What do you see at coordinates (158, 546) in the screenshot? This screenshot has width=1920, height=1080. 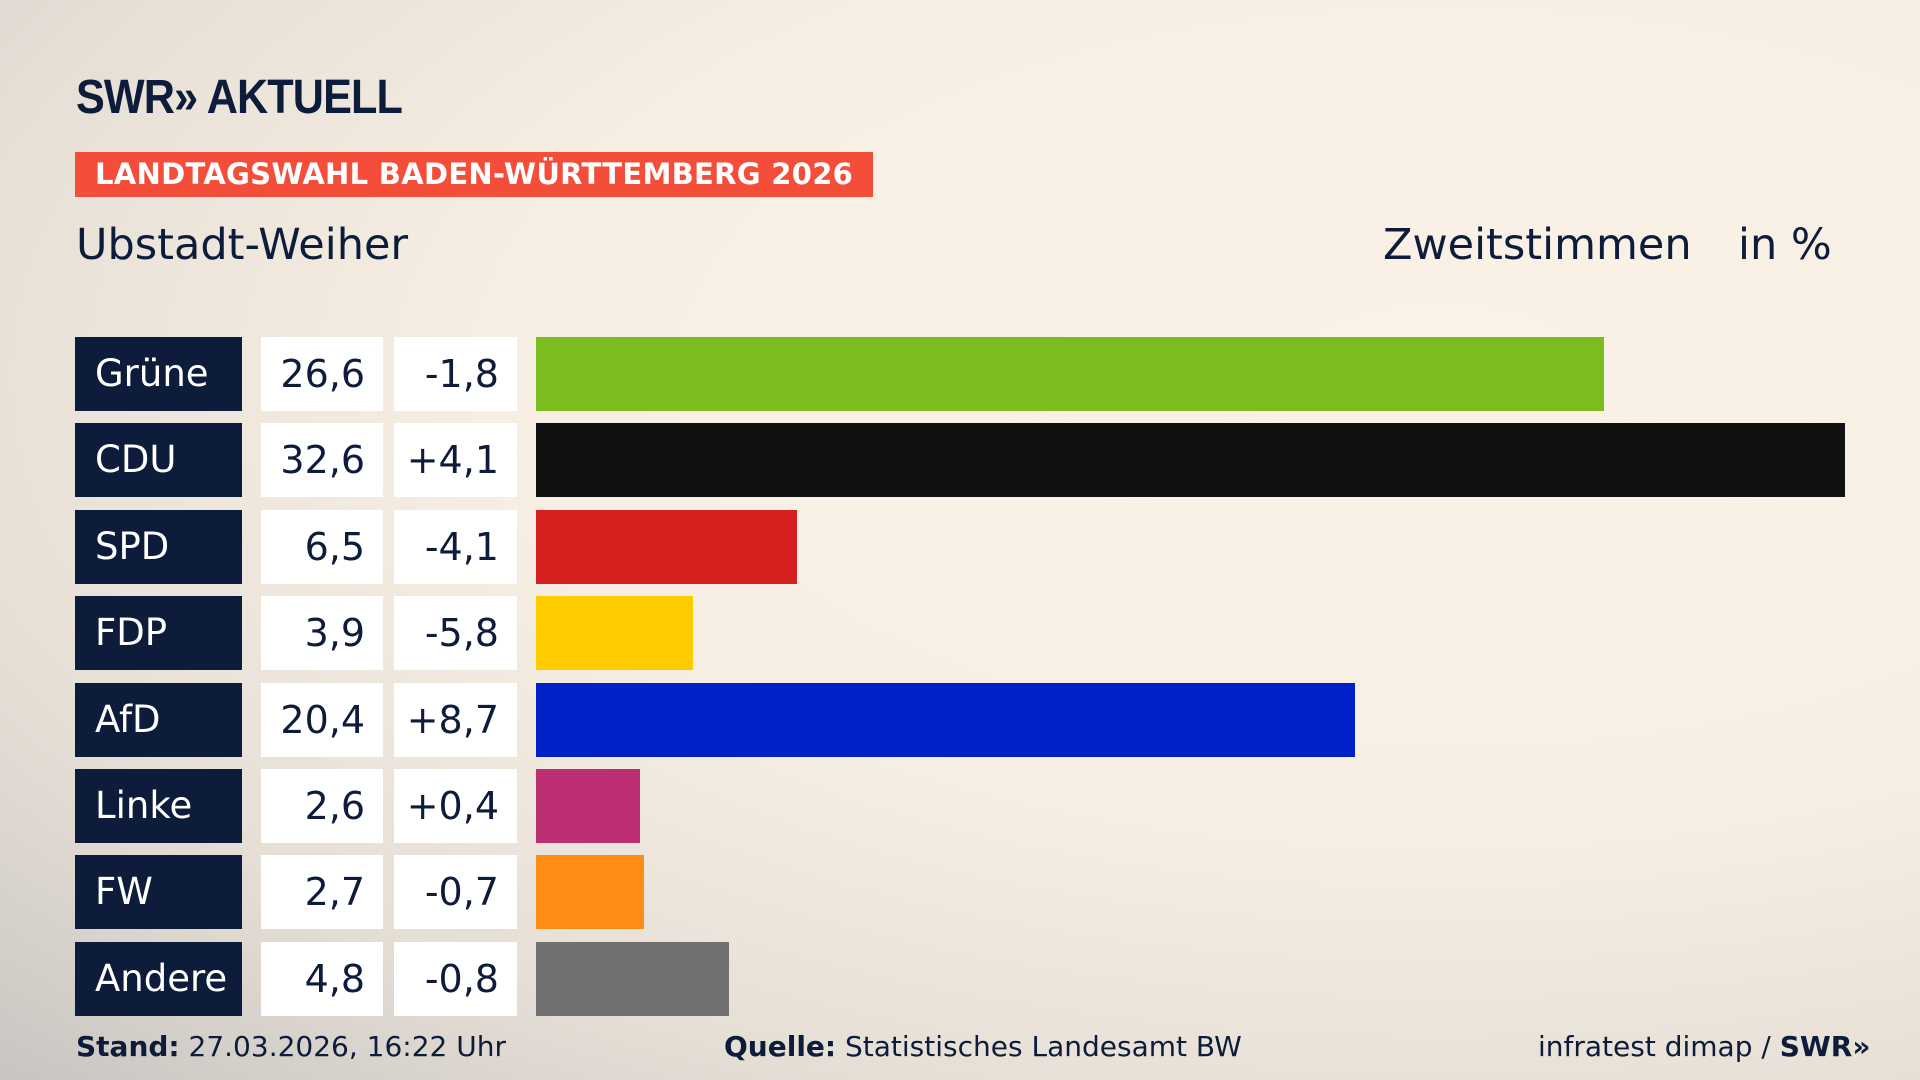 I see `party-label: SPD` at bounding box center [158, 546].